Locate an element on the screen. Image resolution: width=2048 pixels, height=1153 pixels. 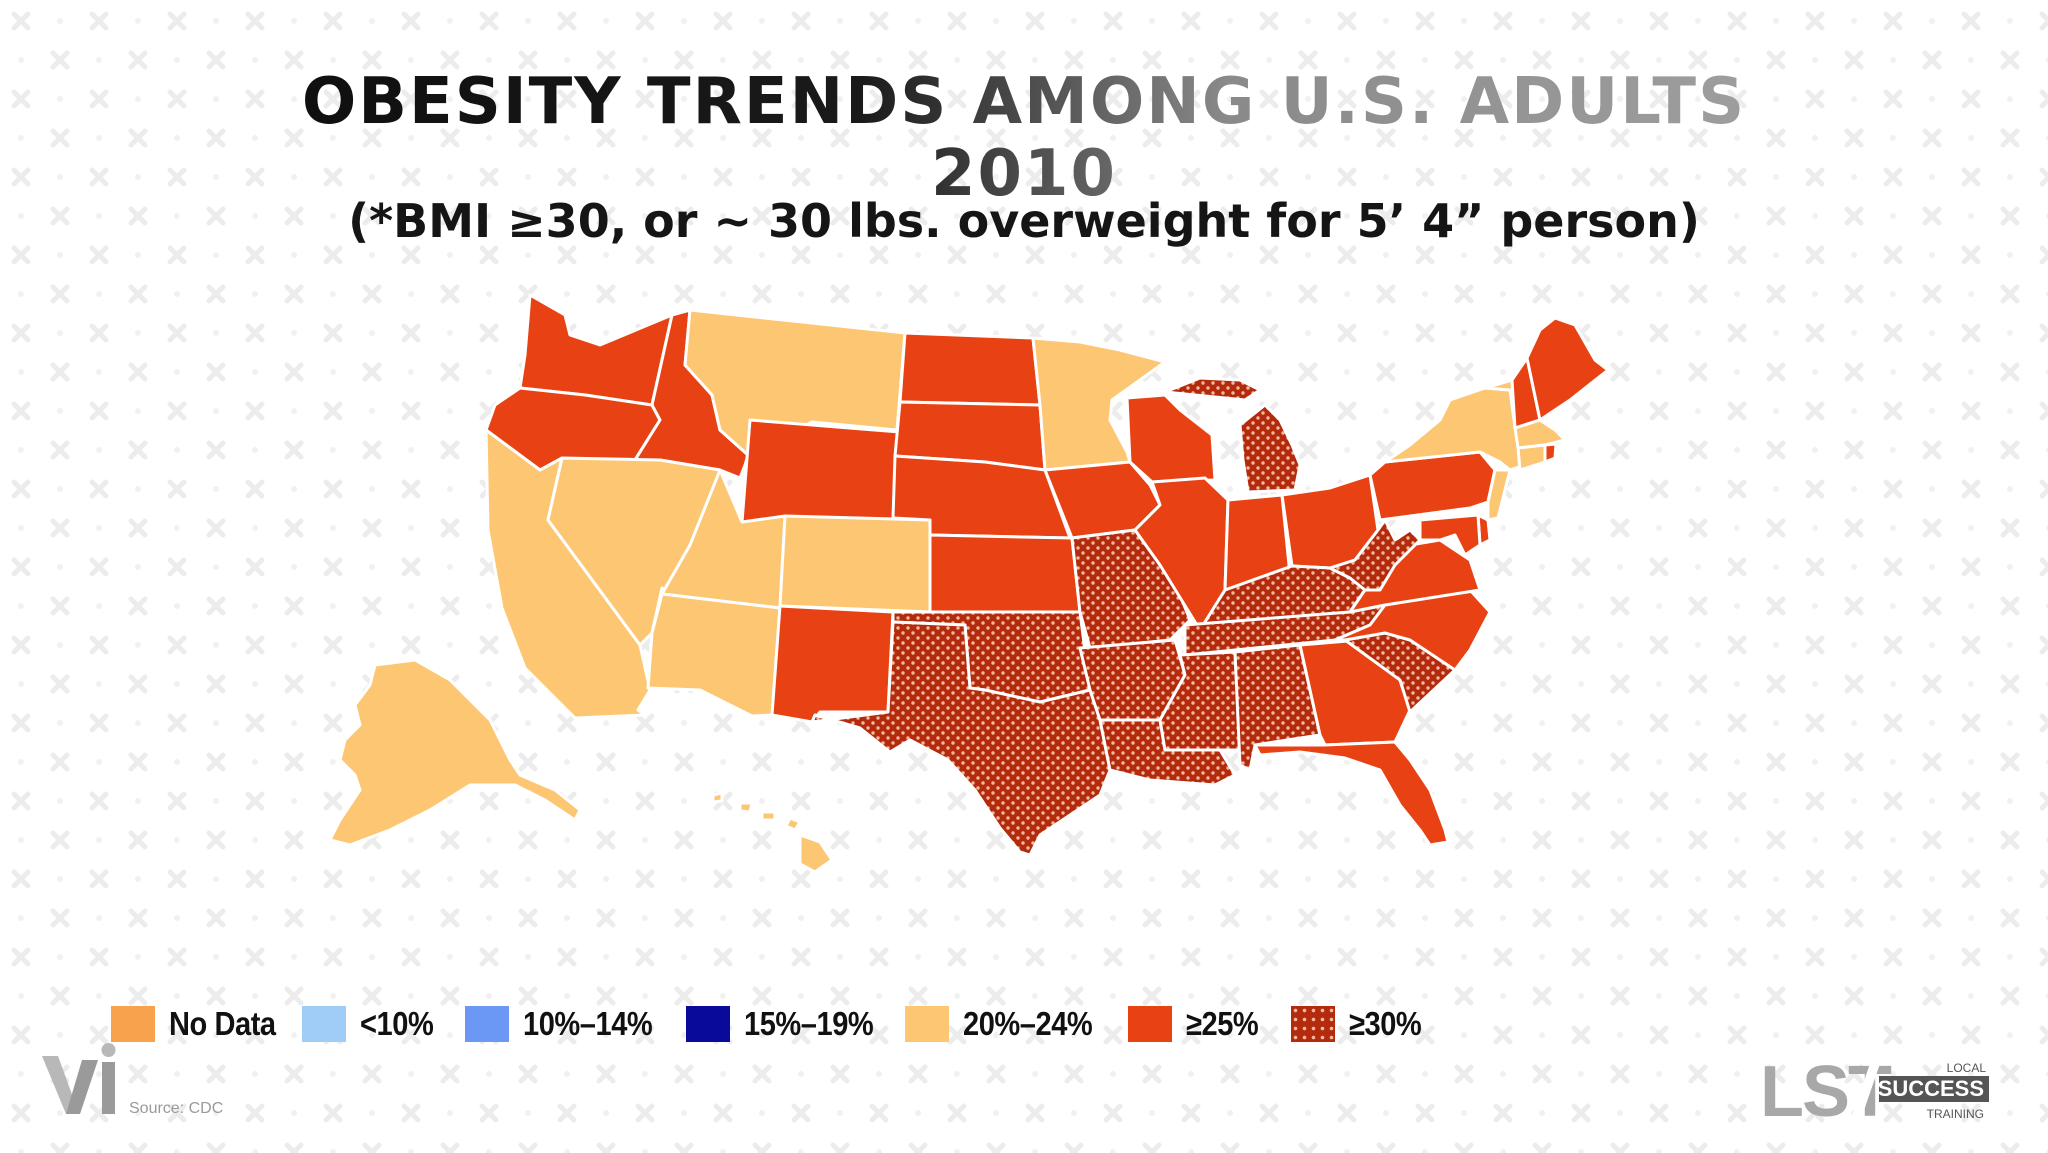
legend-label: ≥30% is located at coordinates (1385, 1023).